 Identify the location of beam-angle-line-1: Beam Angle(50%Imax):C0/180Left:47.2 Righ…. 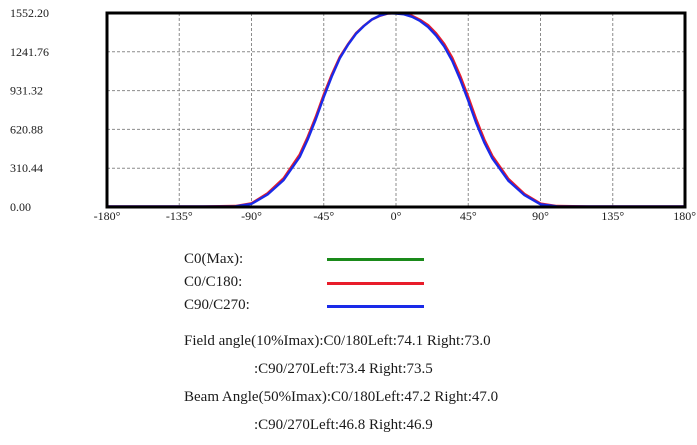
(341, 397).